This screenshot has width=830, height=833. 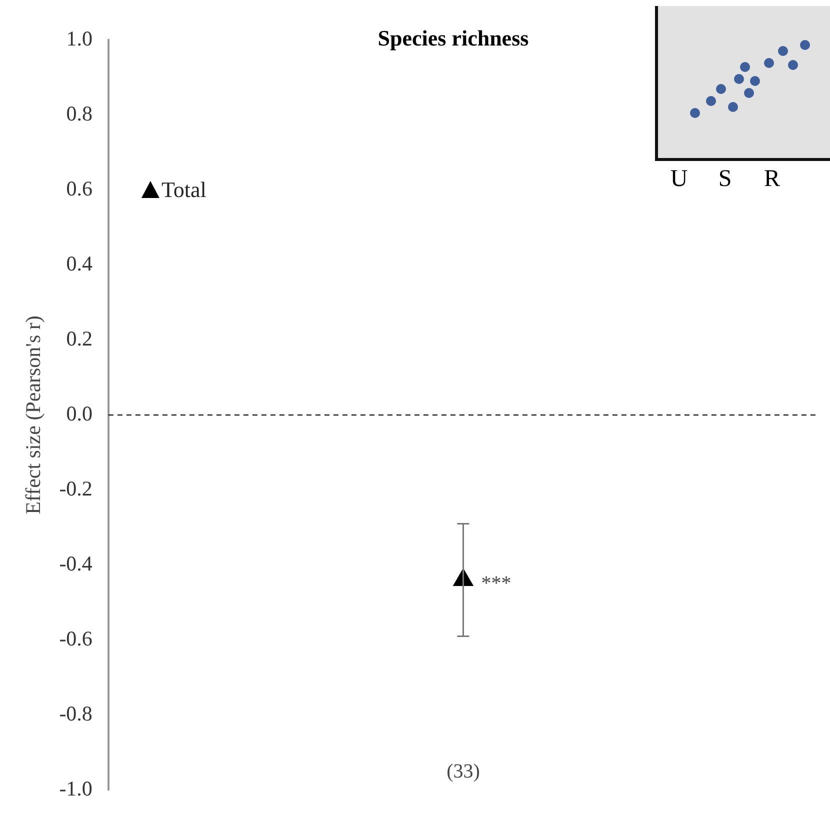 What do you see at coordinates (79, 188) in the screenshot?
I see `y-tick-label: 0.6` at bounding box center [79, 188].